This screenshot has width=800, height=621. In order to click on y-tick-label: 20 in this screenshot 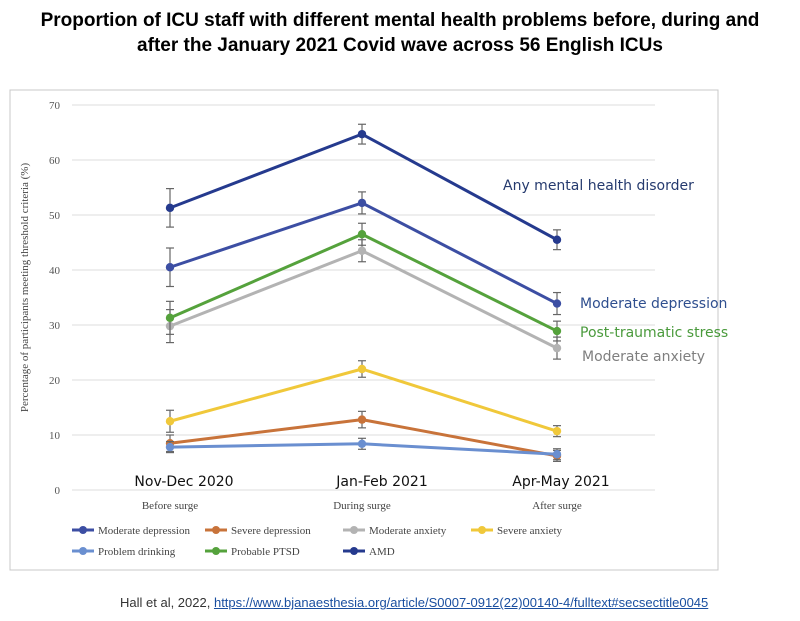, I will do `click(55, 381)`.